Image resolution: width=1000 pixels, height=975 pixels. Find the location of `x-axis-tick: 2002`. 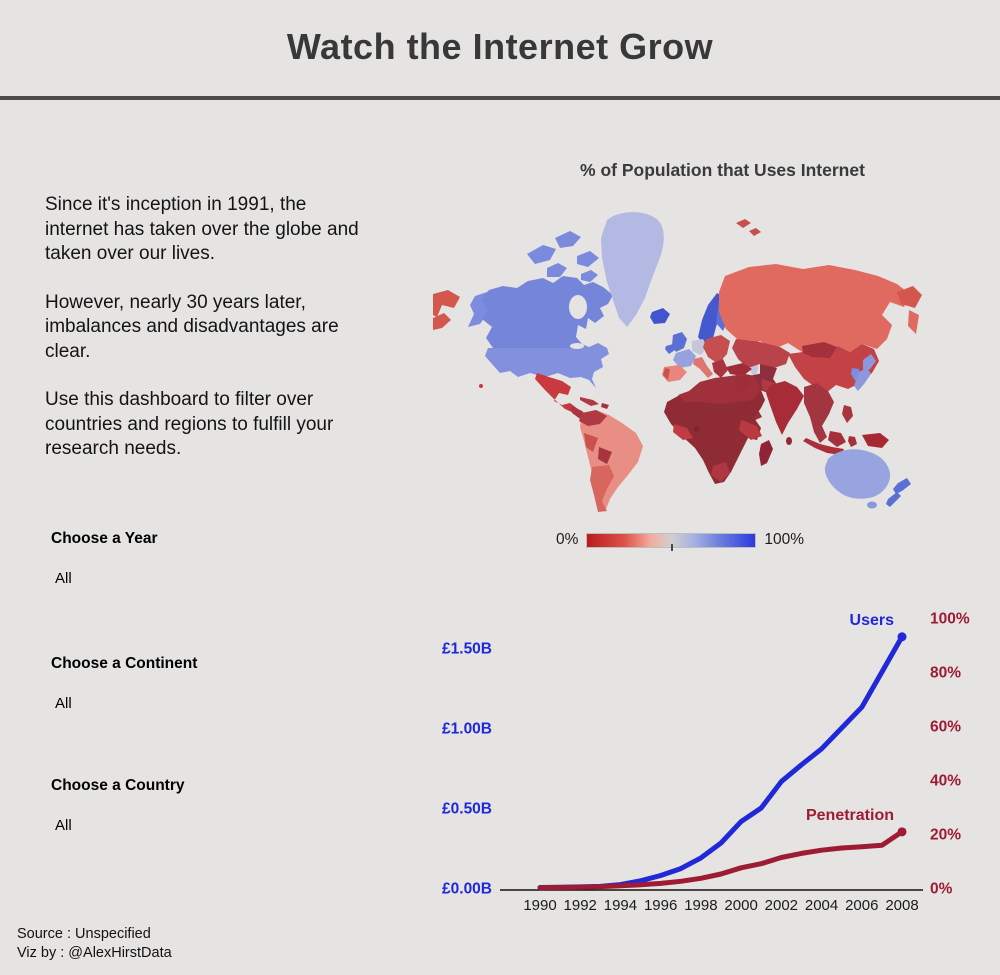

x-axis-tick: 2002 is located at coordinates (781, 905).